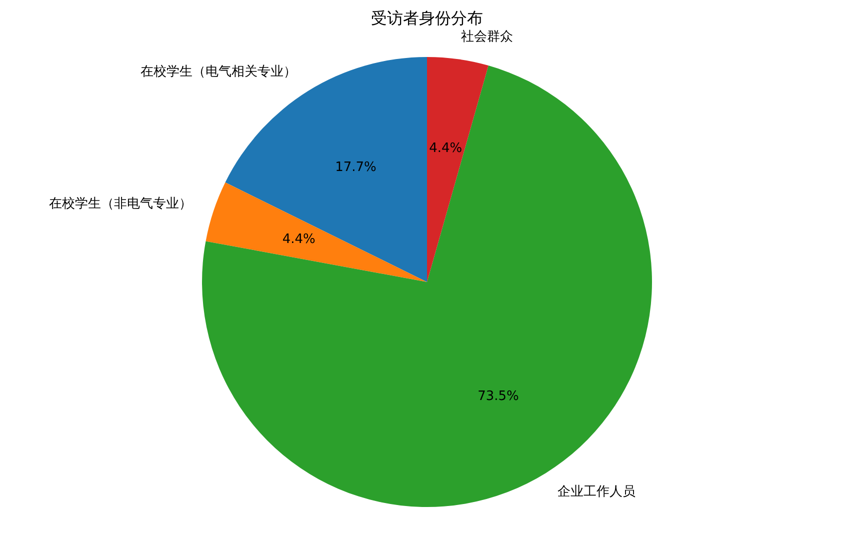  Describe the element at coordinates (427, 18) in the screenshot. I see `title: 受访者身份分布` at that location.